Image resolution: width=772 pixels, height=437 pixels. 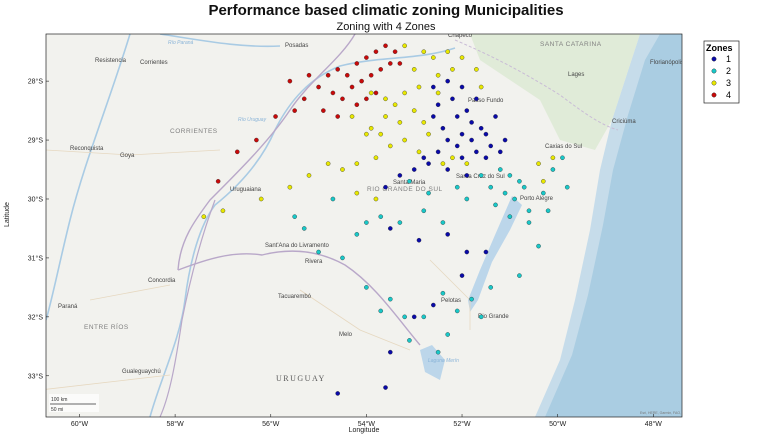 I want to click on region-label: ENTRE RÍOS, so click(x=106, y=326).